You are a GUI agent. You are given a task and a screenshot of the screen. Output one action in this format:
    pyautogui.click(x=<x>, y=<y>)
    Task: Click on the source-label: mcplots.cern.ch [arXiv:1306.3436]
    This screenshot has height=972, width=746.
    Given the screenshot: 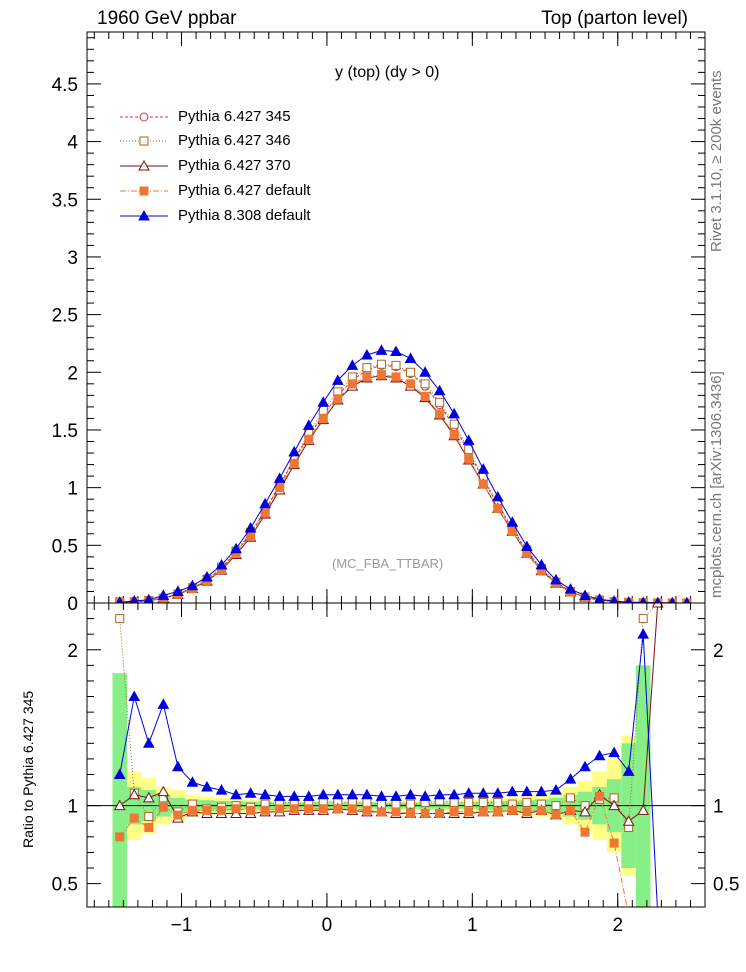 What is the action you would take?
    pyautogui.click(x=716, y=484)
    